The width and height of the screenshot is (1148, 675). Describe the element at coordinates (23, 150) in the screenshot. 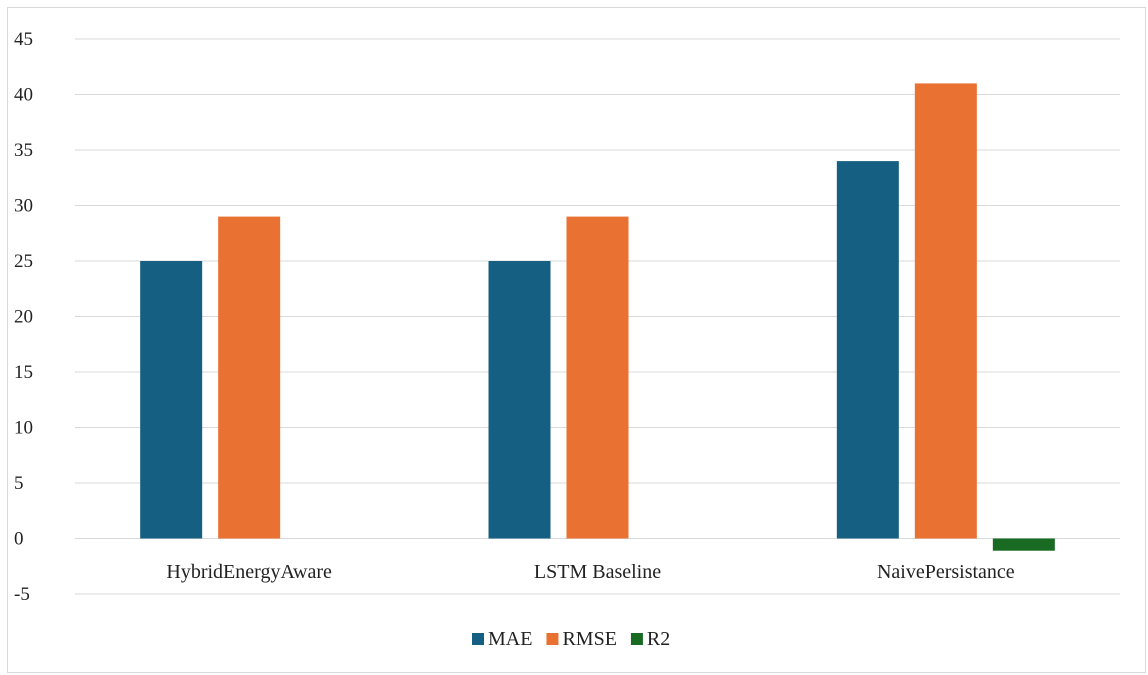

I see `y-tick-label: 35` at that location.